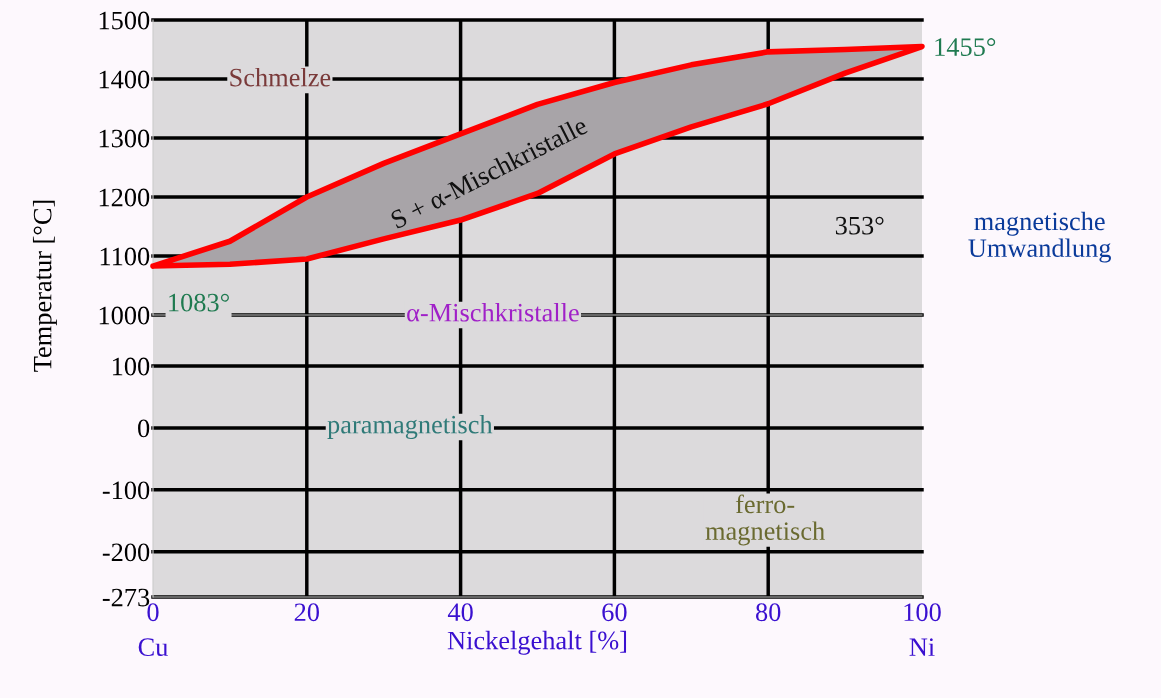  Describe the element at coordinates (280, 77) in the screenshot. I see `annotation: Schmelze` at that location.